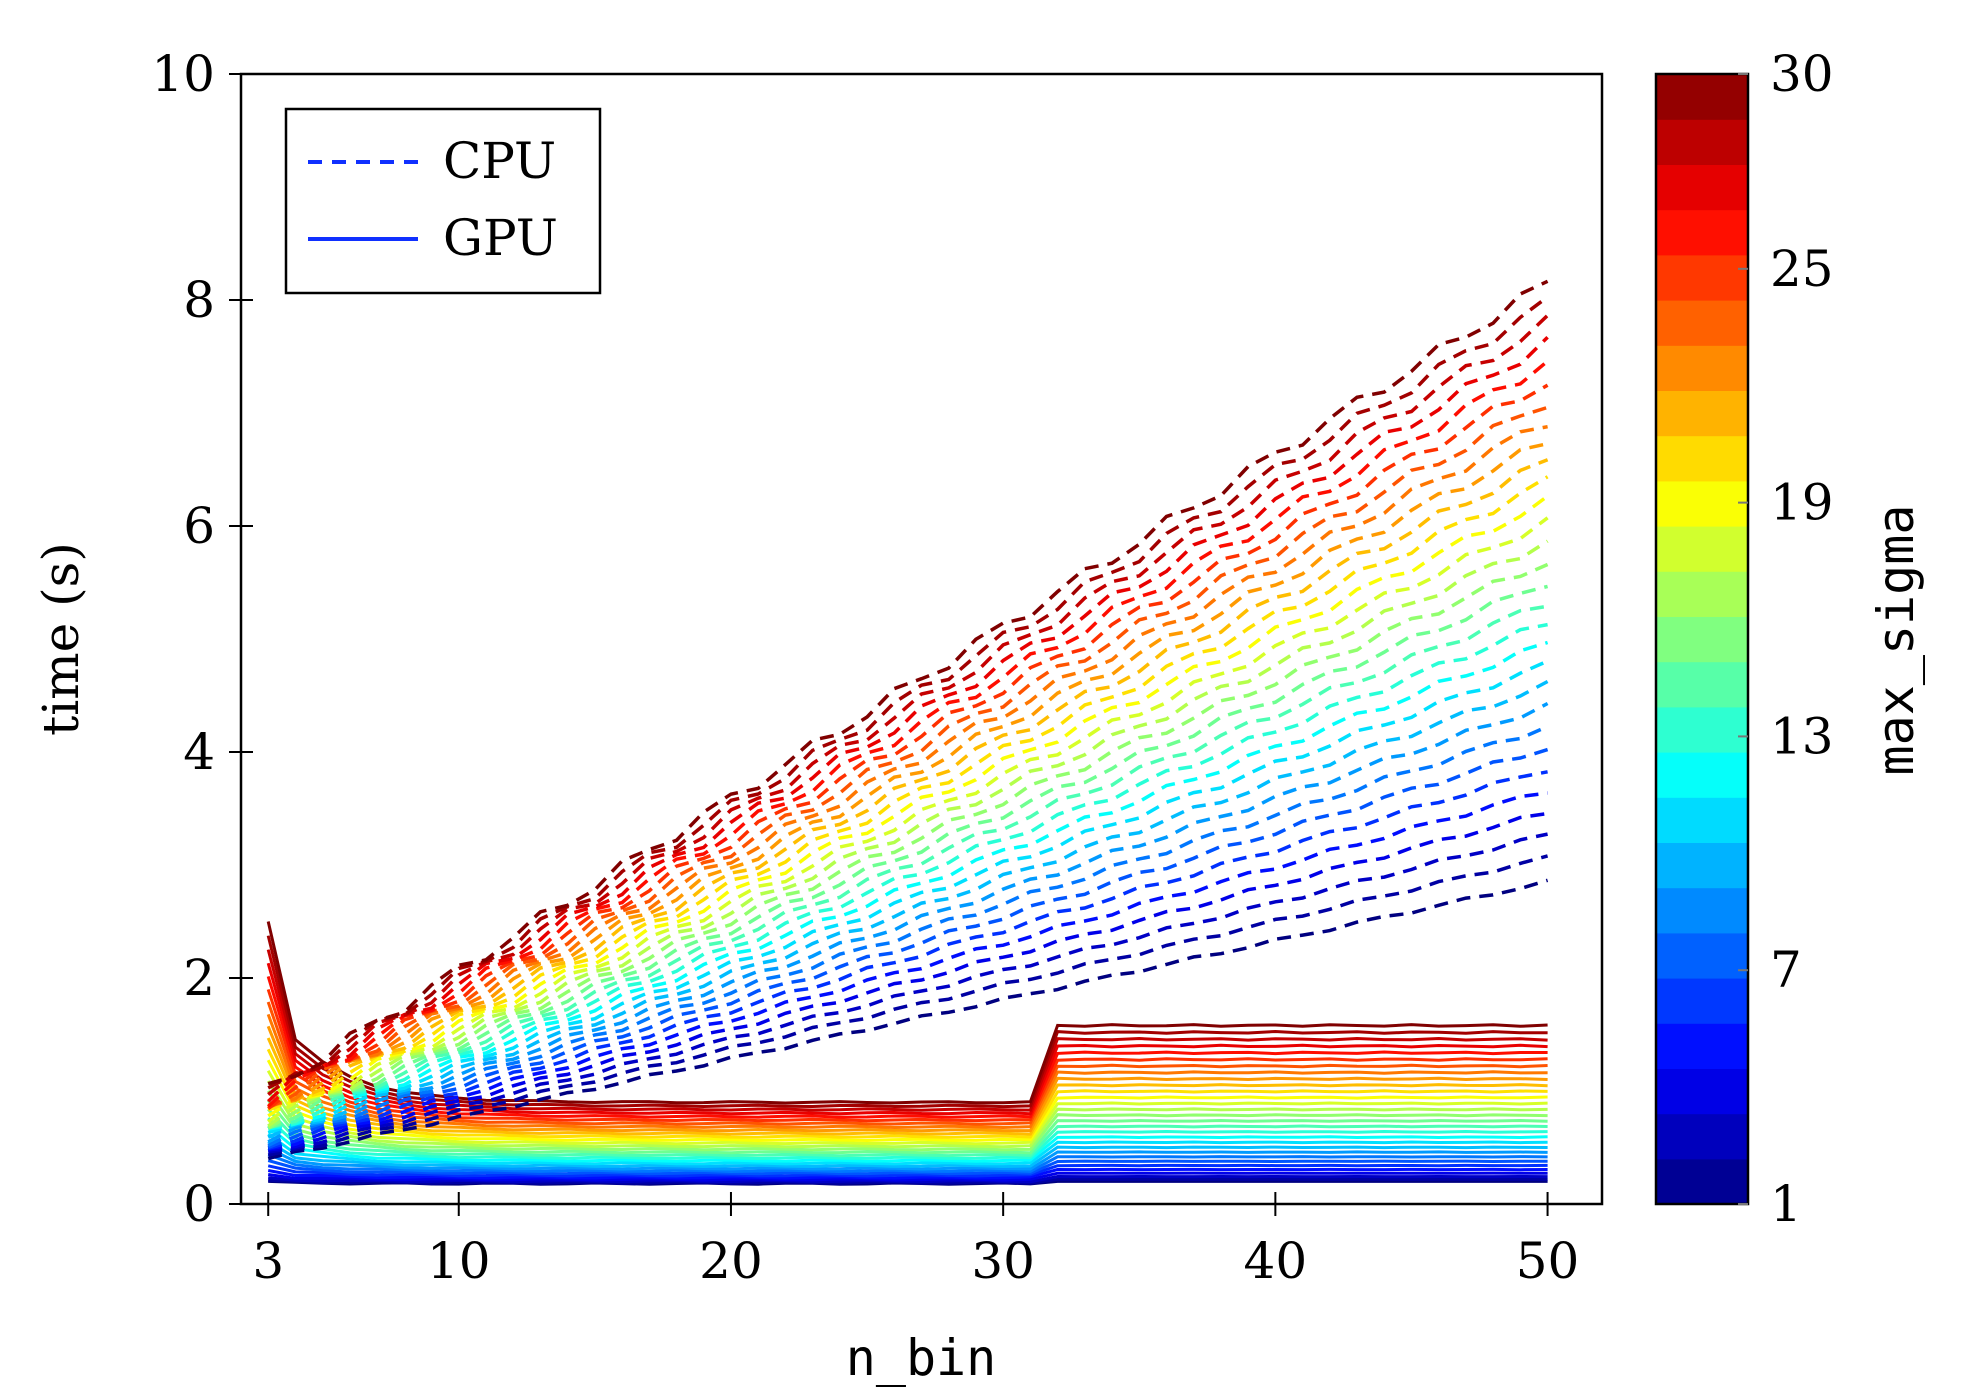 The height and width of the screenshot is (1400, 1984). I want to click on colorbar-frame, so click(1702, 639).